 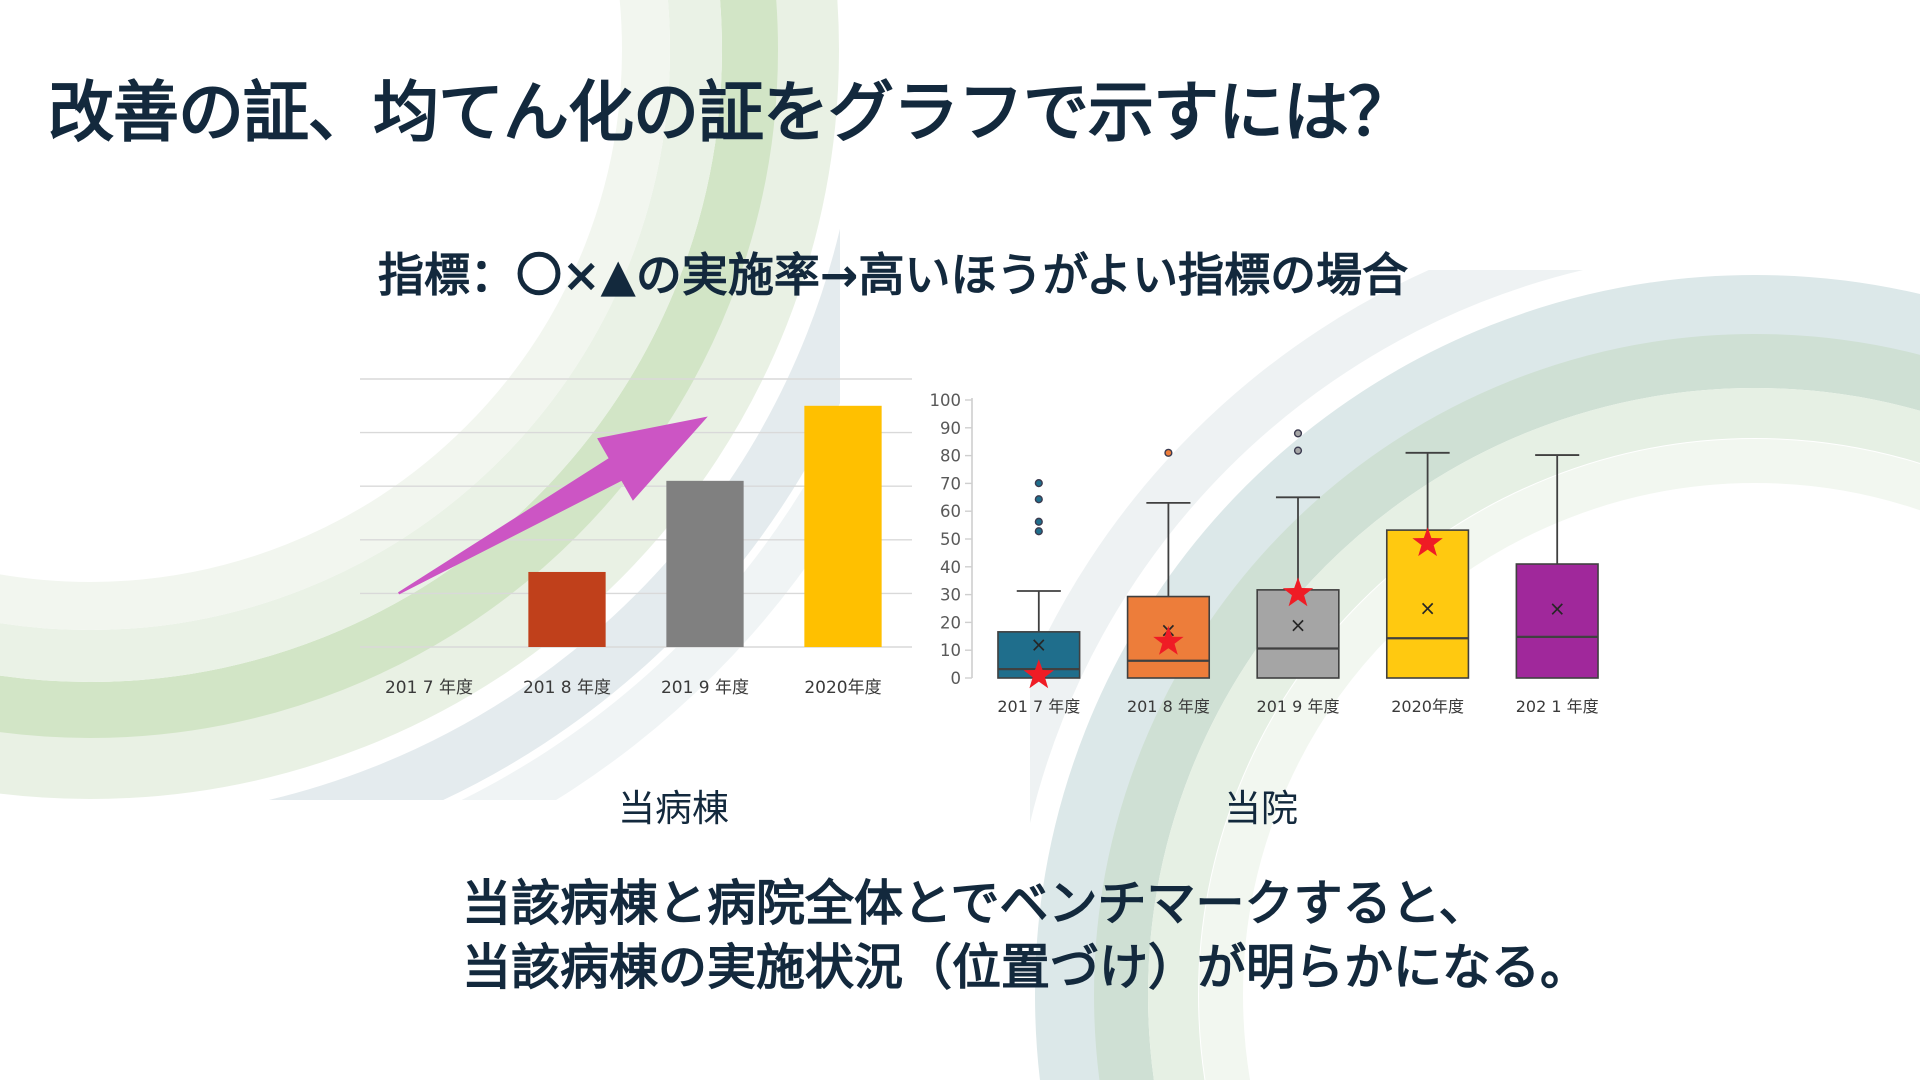 What do you see at coordinates (705, 563) in the screenshot?
I see `bar-2019` at bounding box center [705, 563].